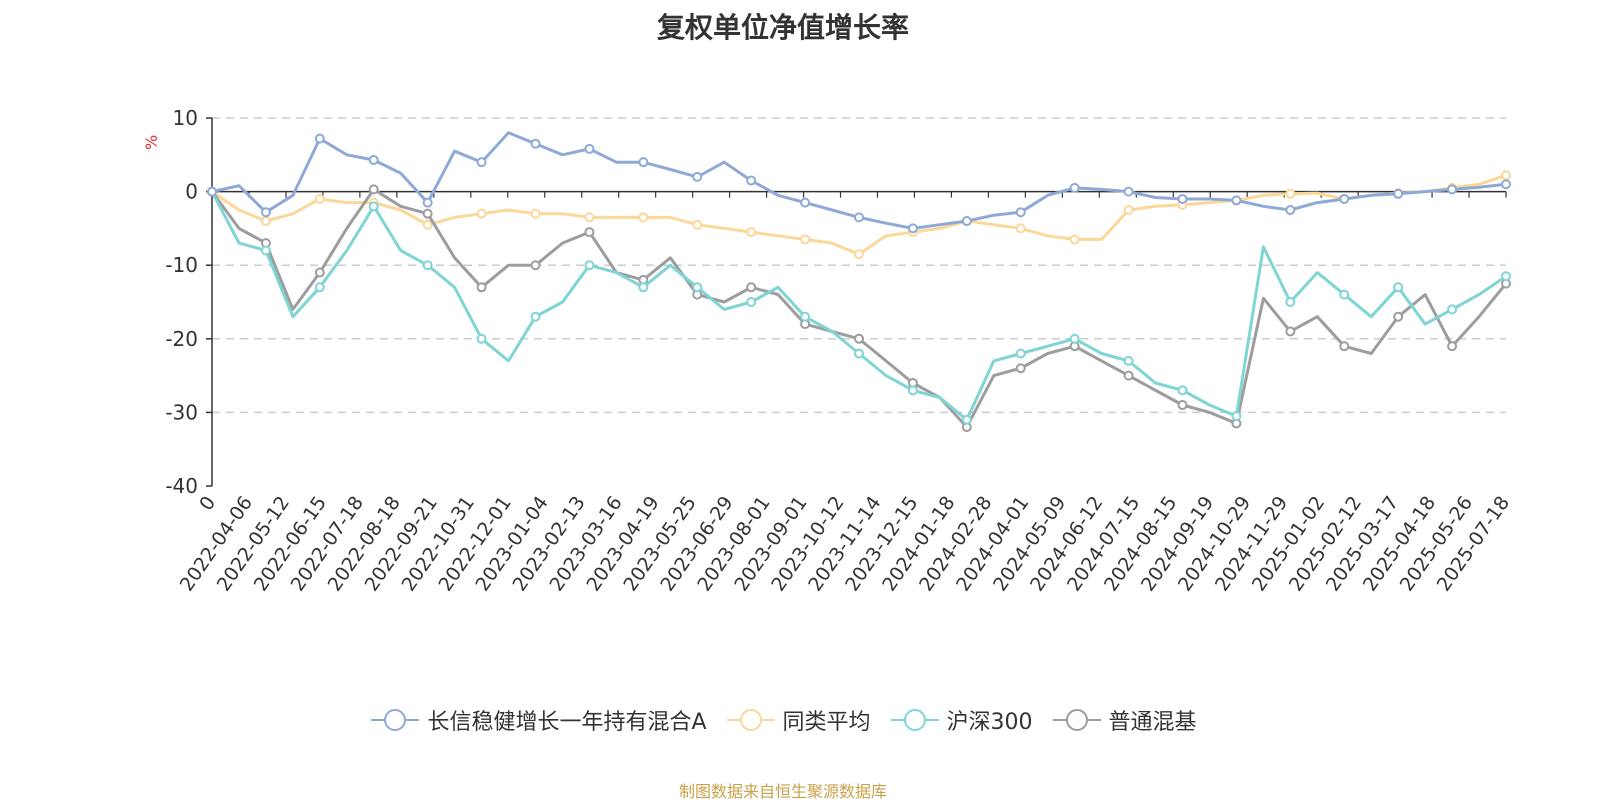  What do you see at coordinates (989, 722) in the screenshot?
I see `legend-label-series-2: 沪深300` at bounding box center [989, 722].